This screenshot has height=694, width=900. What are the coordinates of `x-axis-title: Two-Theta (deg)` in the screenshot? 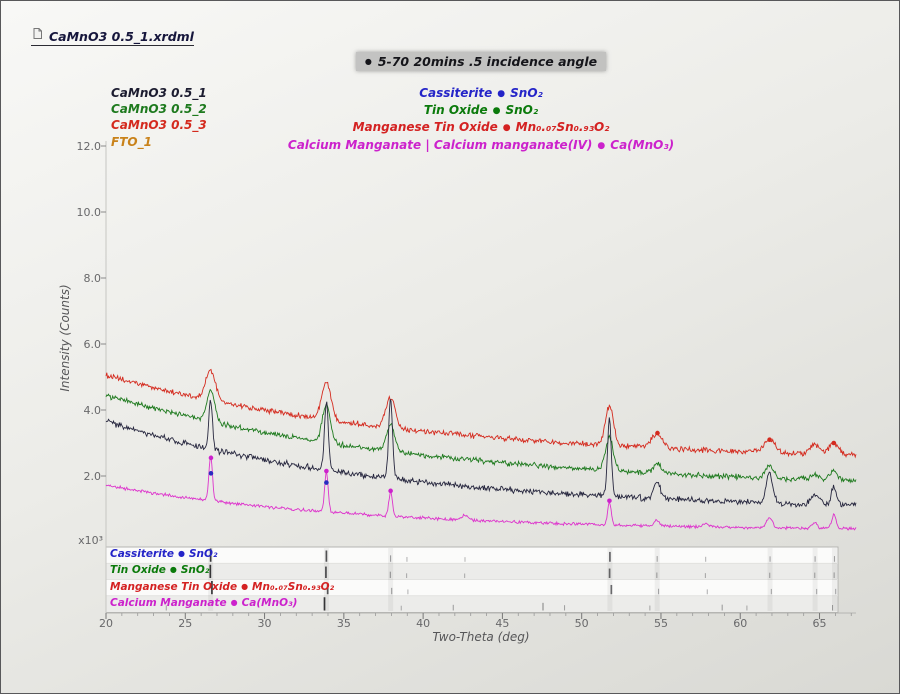 It's located at (481, 637).